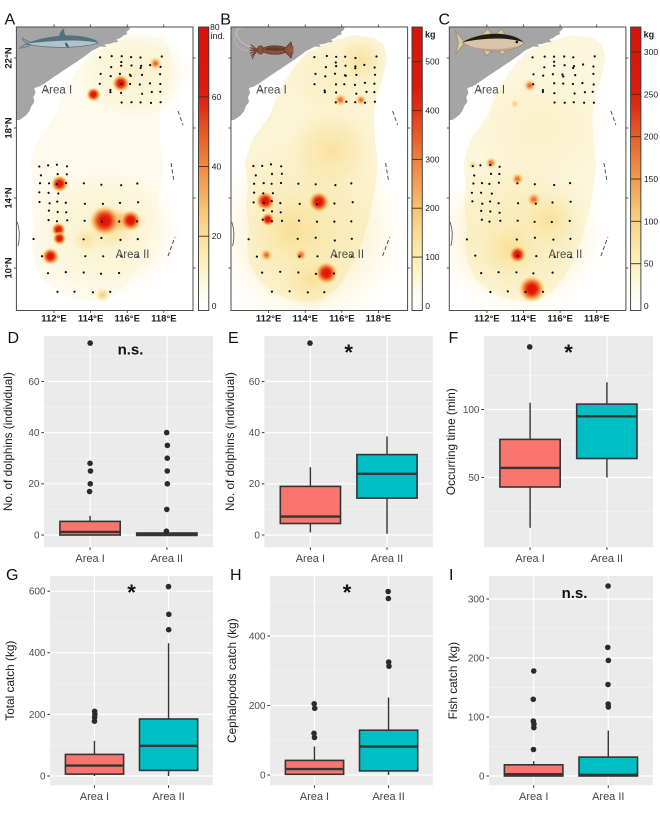  What do you see at coordinates (14, 338) in the screenshot?
I see `svg-text: D` at bounding box center [14, 338].